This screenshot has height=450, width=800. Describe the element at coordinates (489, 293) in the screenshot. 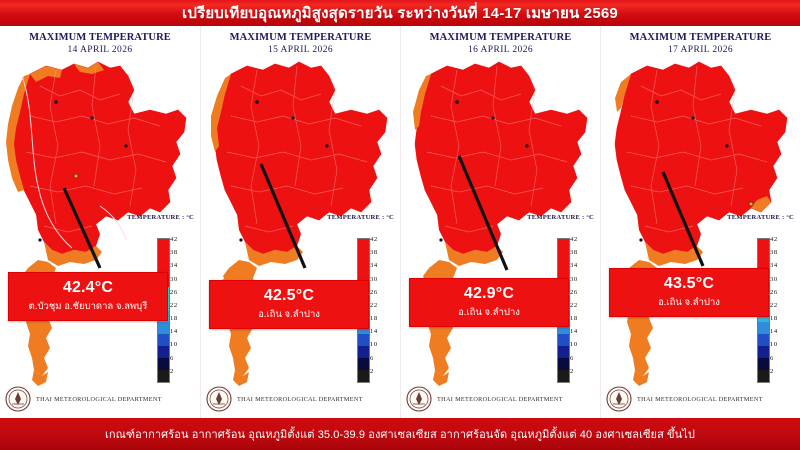

I see `max-temp-value: 42.9°C` at that location.